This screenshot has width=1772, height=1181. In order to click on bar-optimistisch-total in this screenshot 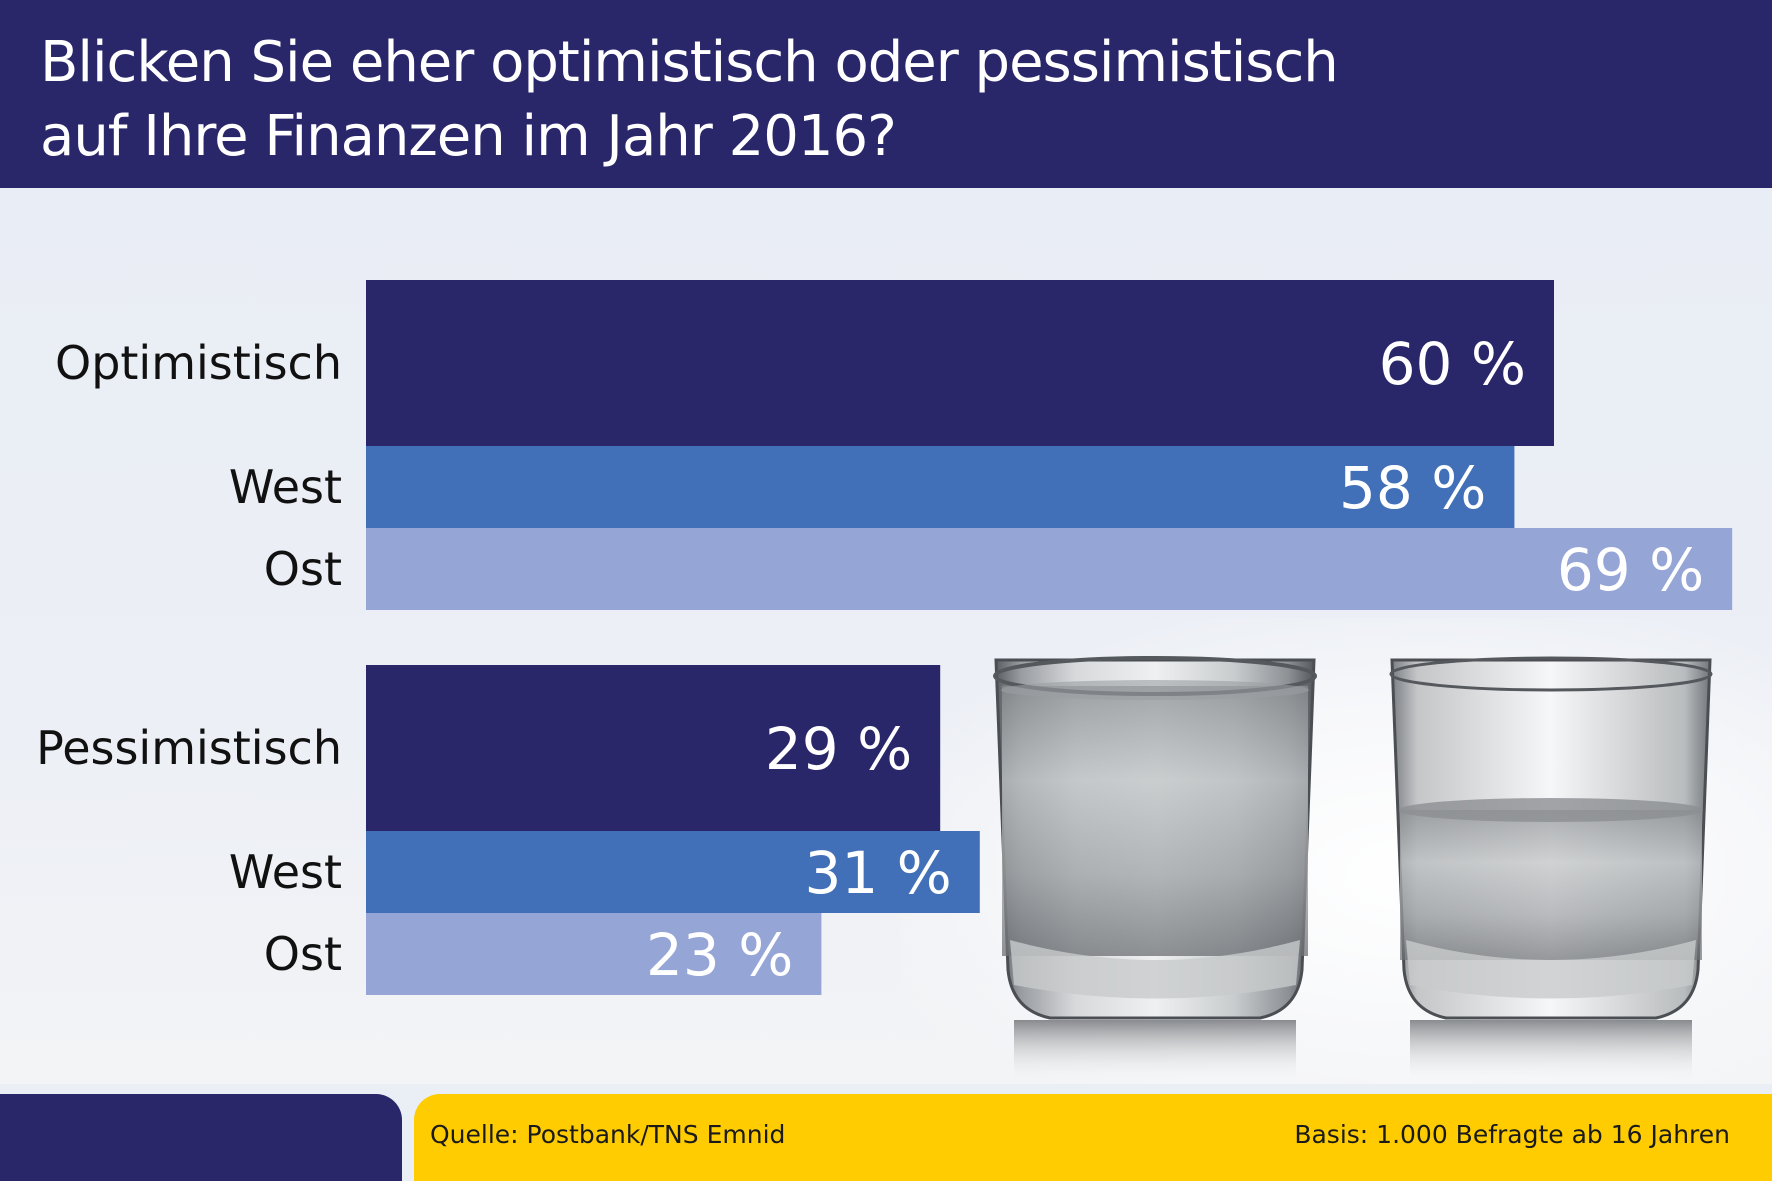, I will do `click(960, 363)`.